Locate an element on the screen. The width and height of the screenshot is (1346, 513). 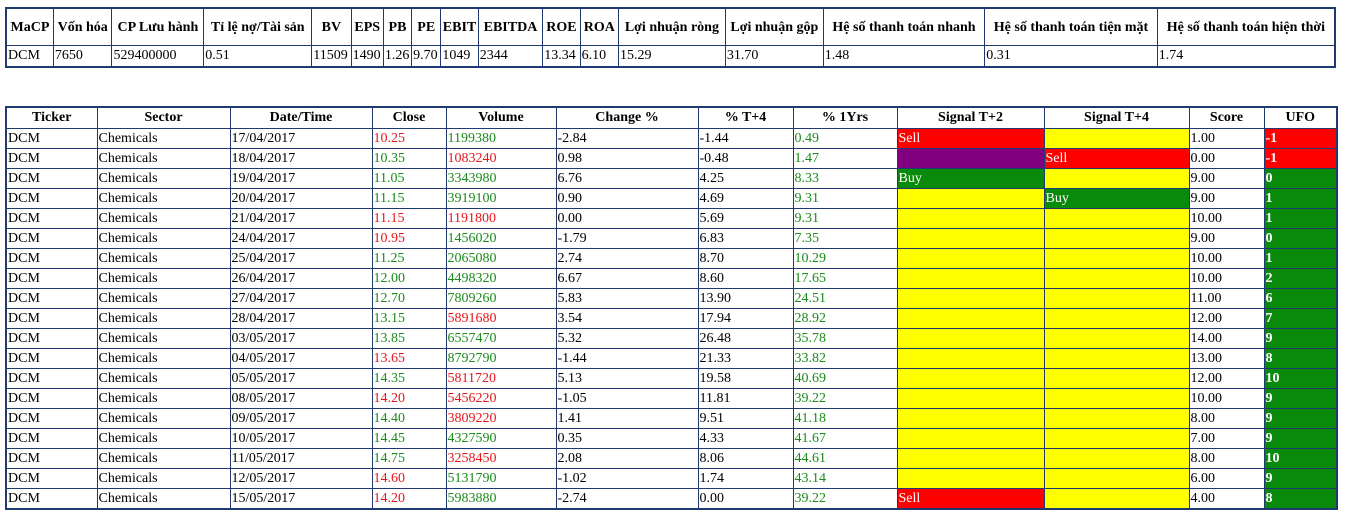
t4-cell: 17.94 is located at coordinates (745, 318).